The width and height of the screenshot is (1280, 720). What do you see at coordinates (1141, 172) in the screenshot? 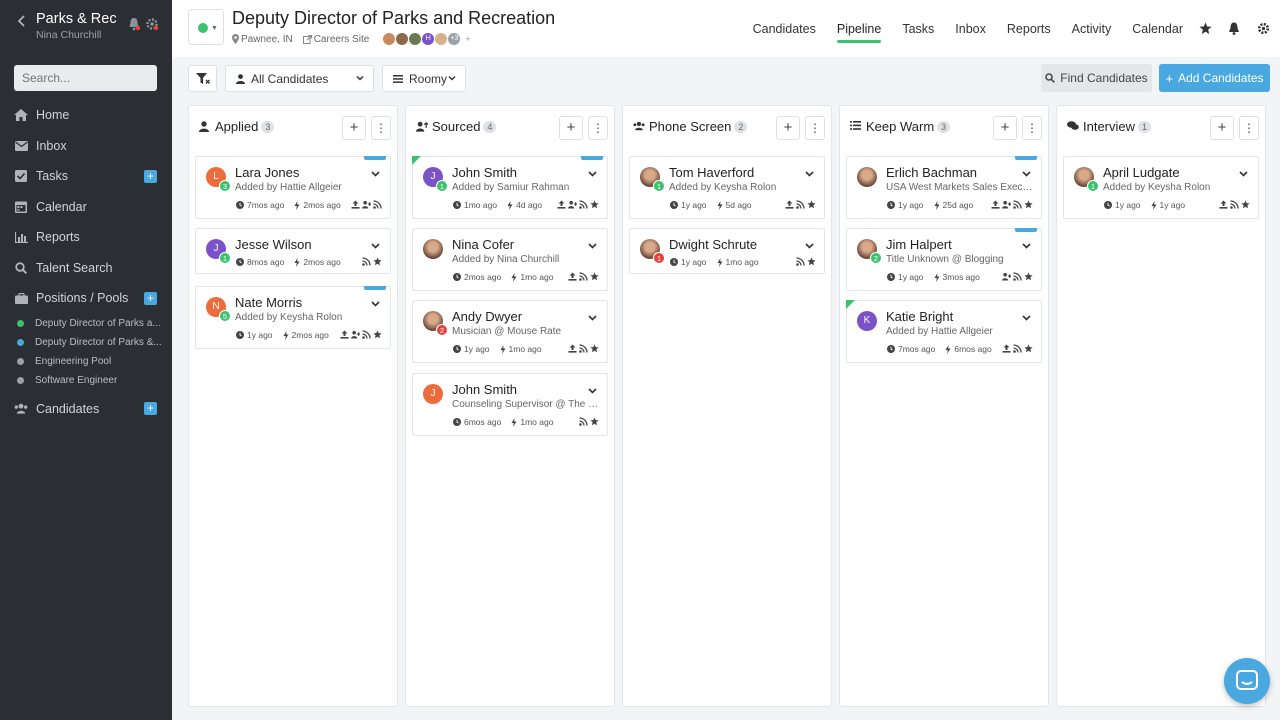
I see `candidate-name: April Ludgate` at bounding box center [1141, 172].